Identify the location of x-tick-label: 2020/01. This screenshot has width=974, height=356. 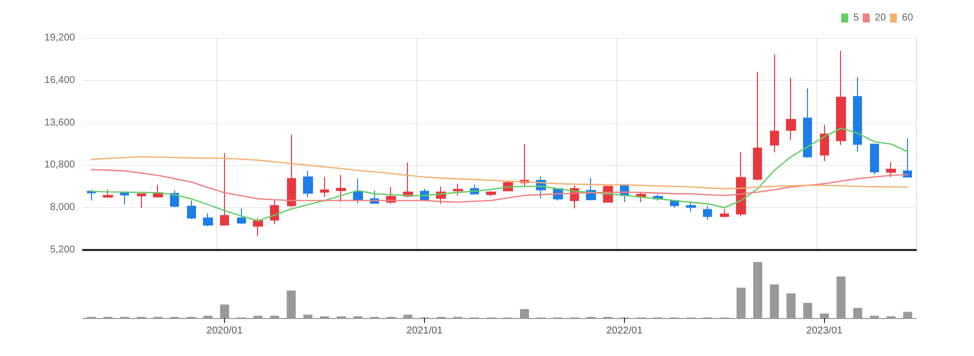
(225, 331).